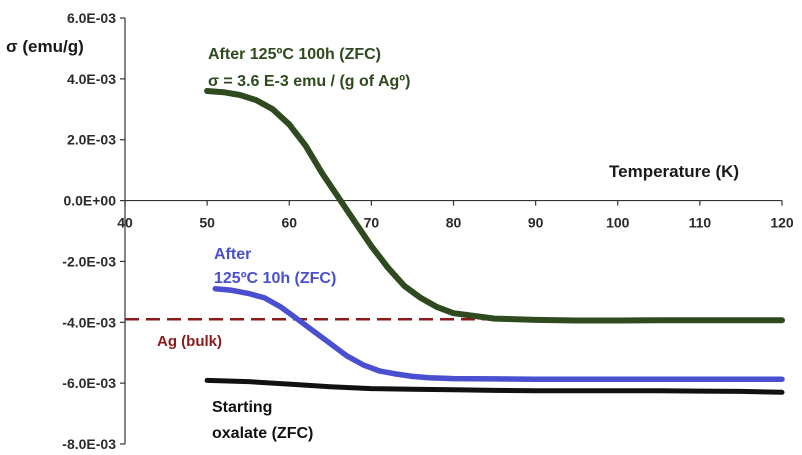 This screenshot has width=802, height=455. I want to click on y-axis-label: σ (emu/g), so click(45, 46).